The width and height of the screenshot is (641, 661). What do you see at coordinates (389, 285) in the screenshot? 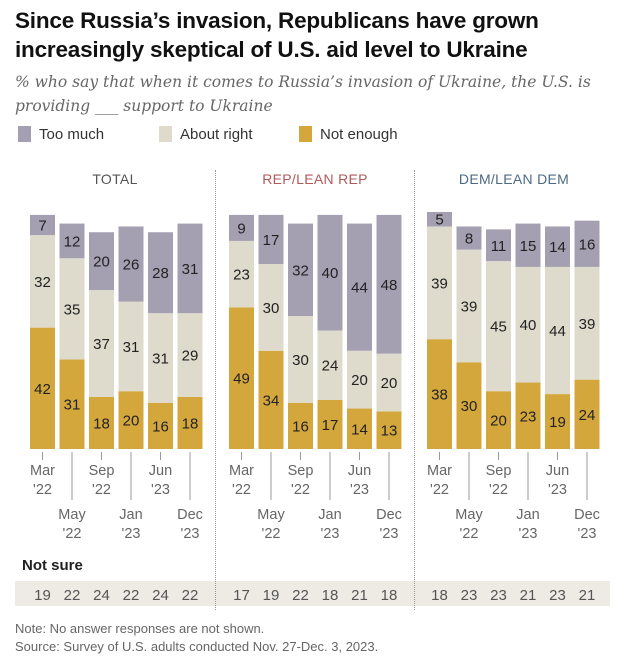
I see `data-label: 48` at bounding box center [389, 285].